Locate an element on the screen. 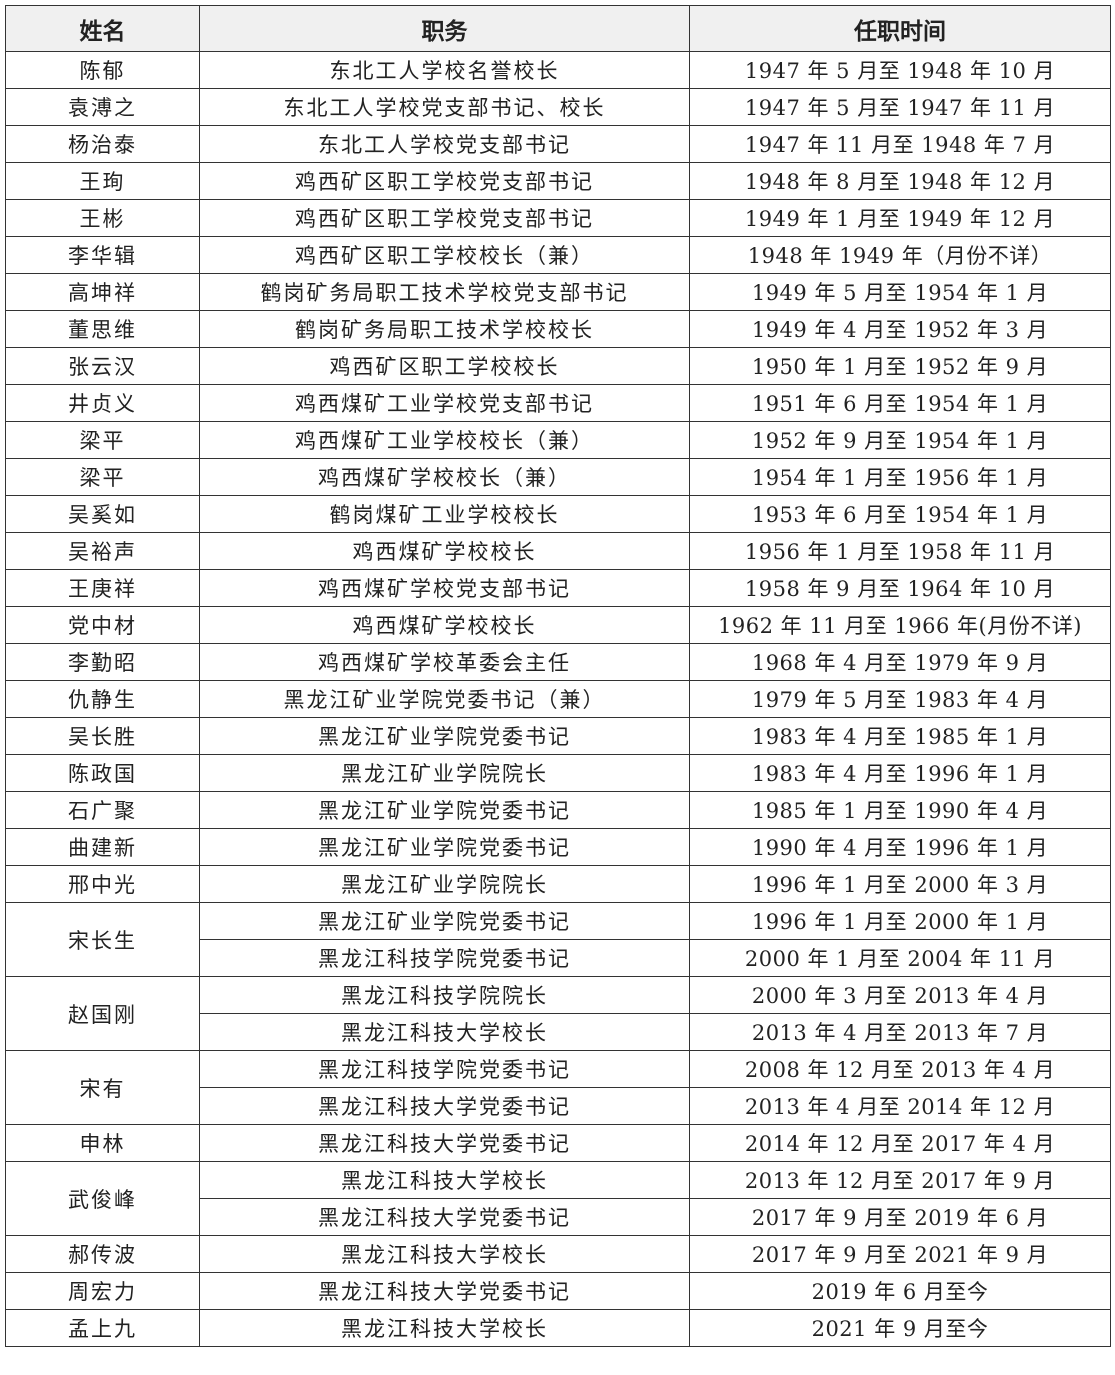 The height and width of the screenshot is (1375, 1115). table-row: 王珣 鸡西矿区职工学校党支部书记 1948 年 8 月至 1948 年 12 月 is located at coordinates (558, 181).